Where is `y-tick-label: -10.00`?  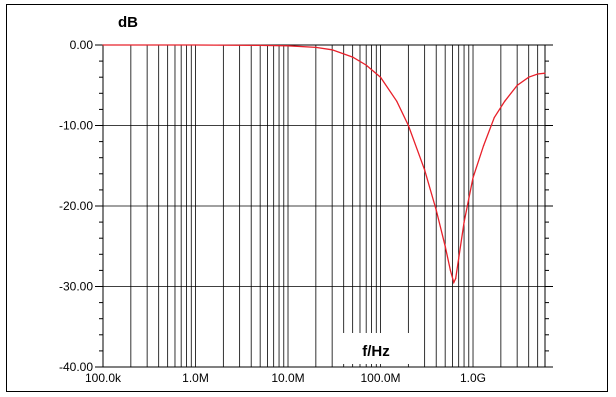
y-tick-label: -10.00 is located at coordinates (76, 126).